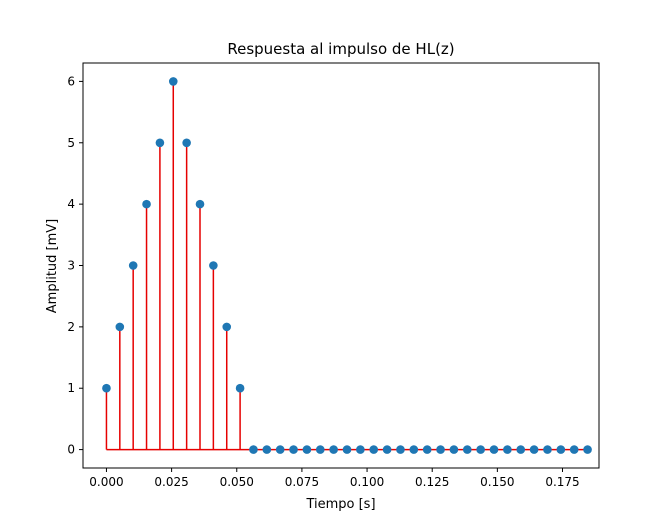  I want to click on x-tick-label: 0.000, so click(106, 482).